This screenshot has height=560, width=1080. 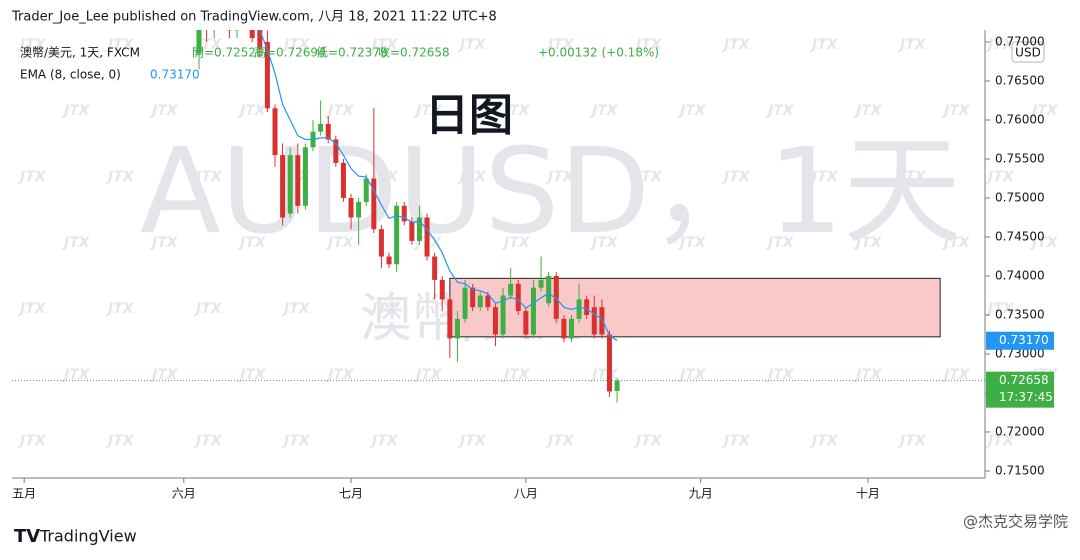 I want to click on x-tick-label: 六月, so click(x=184, y=494).